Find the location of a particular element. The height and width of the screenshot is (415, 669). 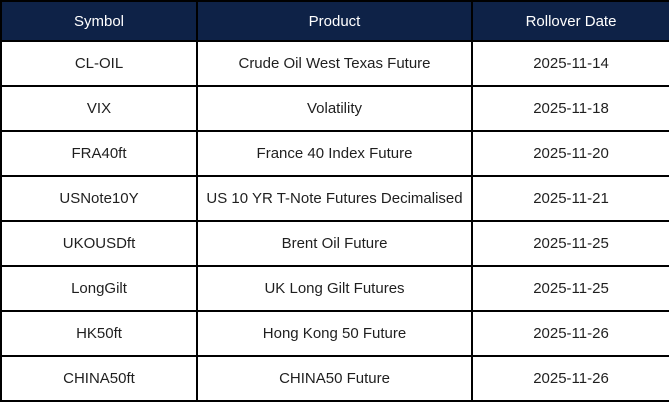

rollover-date-cell: 2025-11-20 is located at coordinates (570, 153).